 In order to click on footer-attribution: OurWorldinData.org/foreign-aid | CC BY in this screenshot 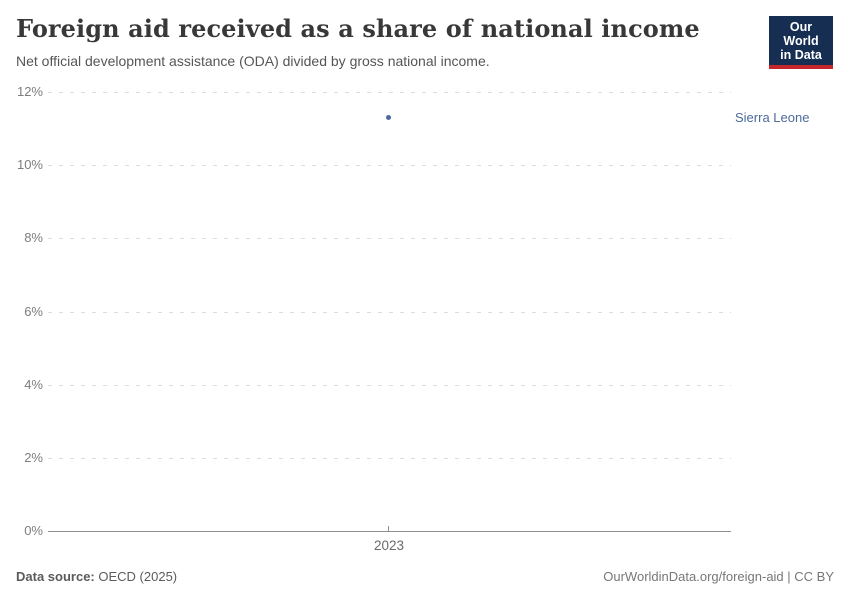, I will do `click(718, 576)`.